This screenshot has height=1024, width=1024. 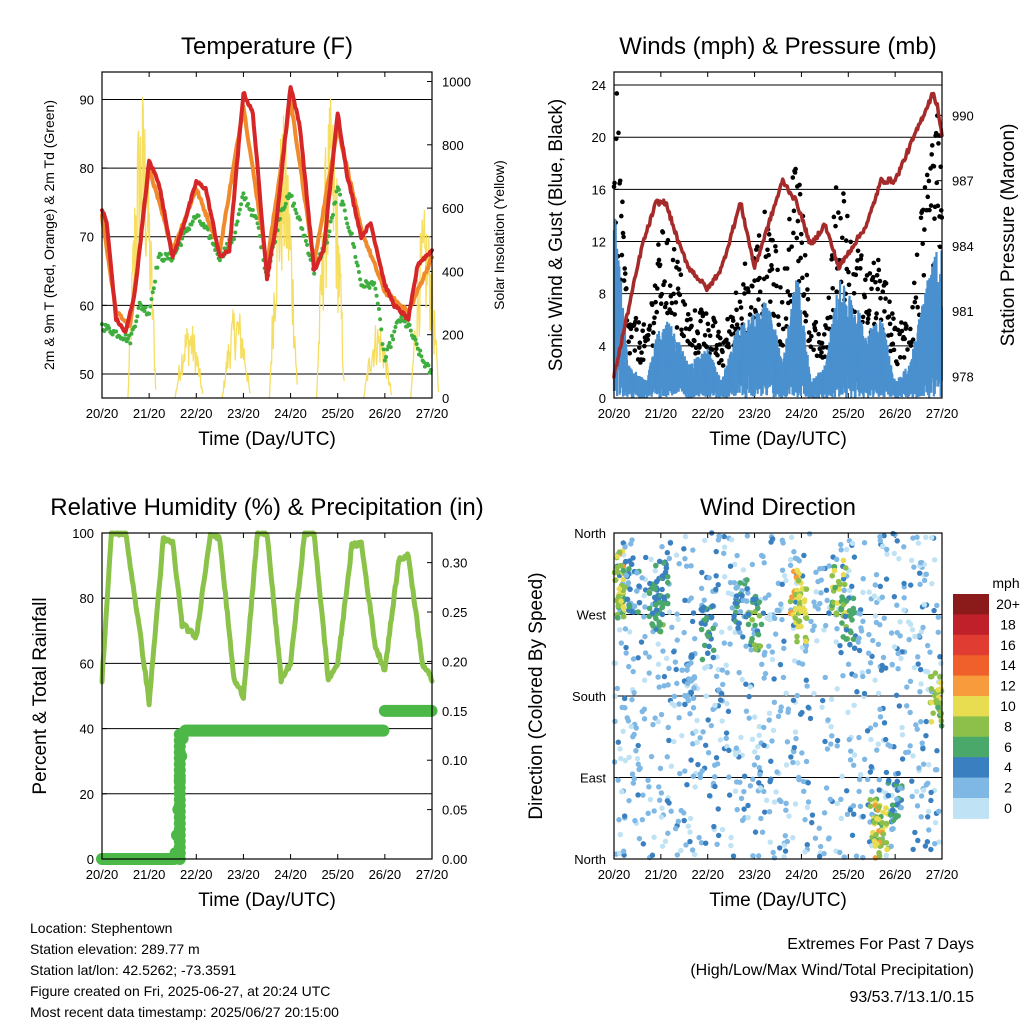 What do you see at coordinates (453, 208) in the screenshot?
I see `temp-ytick2-label: 600` at bounding box center [453, 208].